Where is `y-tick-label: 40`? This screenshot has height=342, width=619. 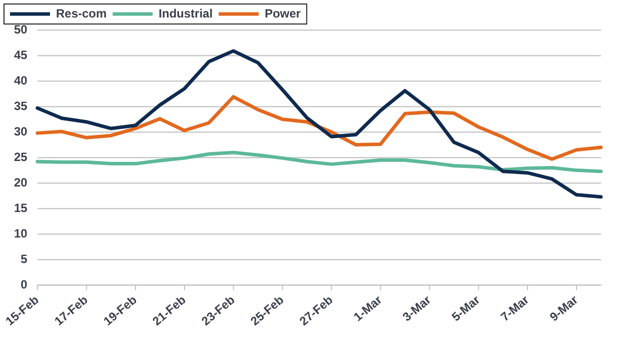
y-tick-label: 40 is located at coordinates (21, 80).